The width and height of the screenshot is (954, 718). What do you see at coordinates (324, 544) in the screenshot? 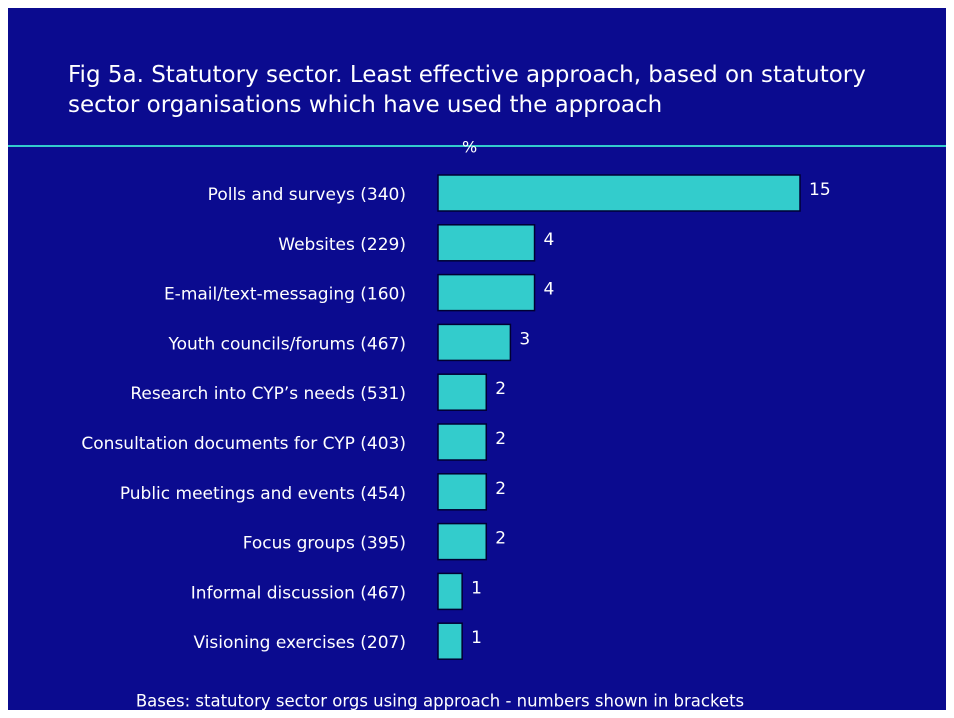
I see `category-label: Focus groups (395)` at bounding box center [324, 544].